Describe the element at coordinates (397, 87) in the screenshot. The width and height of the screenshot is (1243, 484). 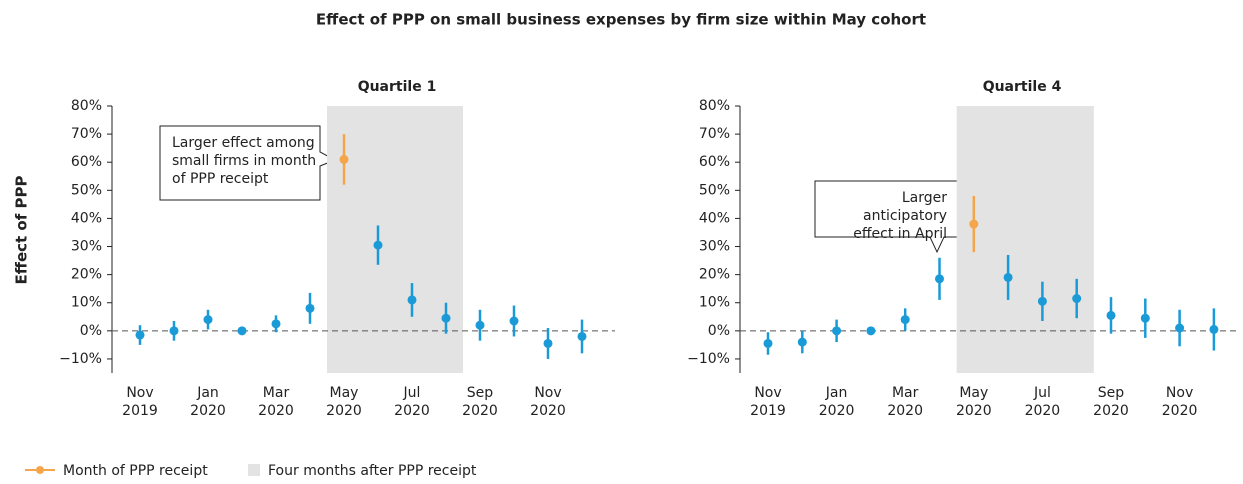
I see `panel-title: Quartile 1` at that location.